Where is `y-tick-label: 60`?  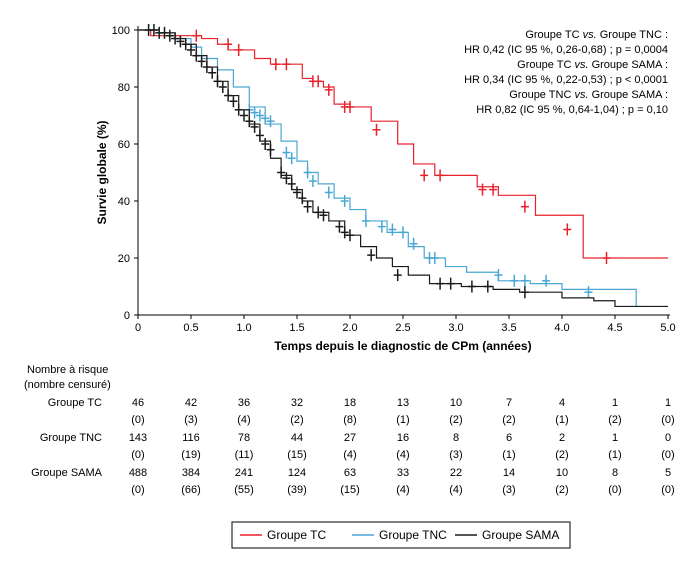 y-tick-label: 60 is located at coordinates (124, 145).